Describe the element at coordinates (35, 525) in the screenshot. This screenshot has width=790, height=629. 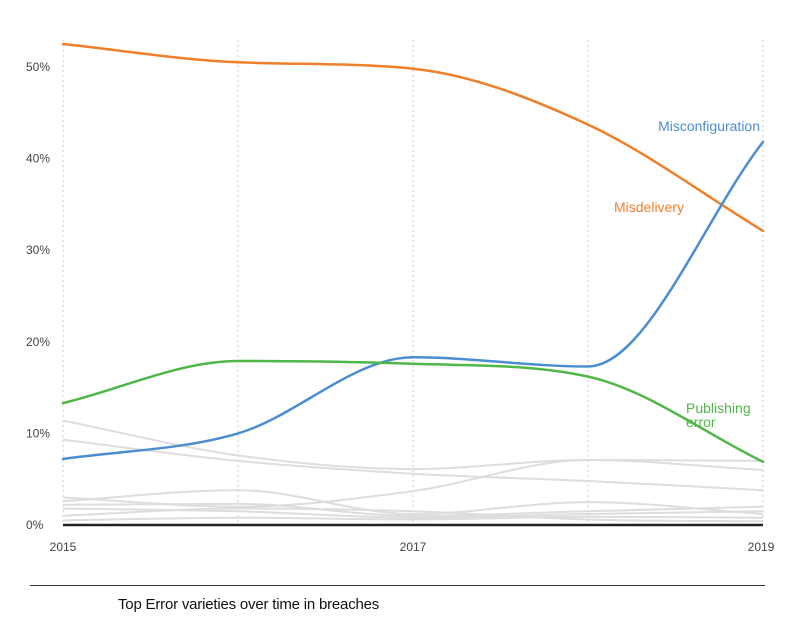
I see `ytick-label: 0%` at that location.